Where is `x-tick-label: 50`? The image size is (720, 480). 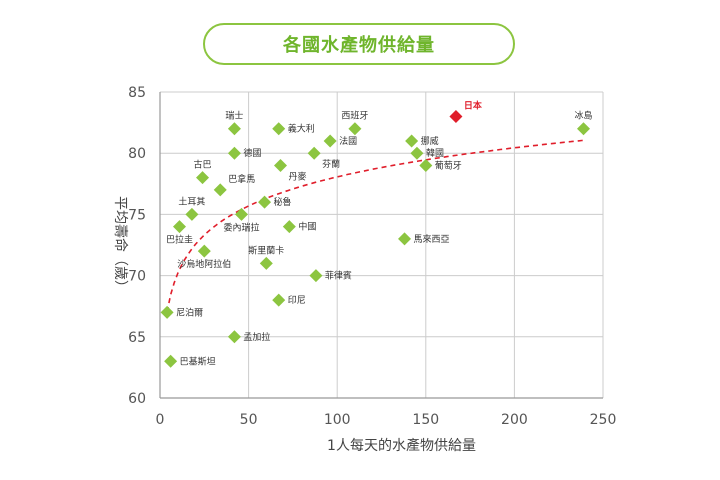 x-tick-label: 50 is located at coordinates (249, 420).